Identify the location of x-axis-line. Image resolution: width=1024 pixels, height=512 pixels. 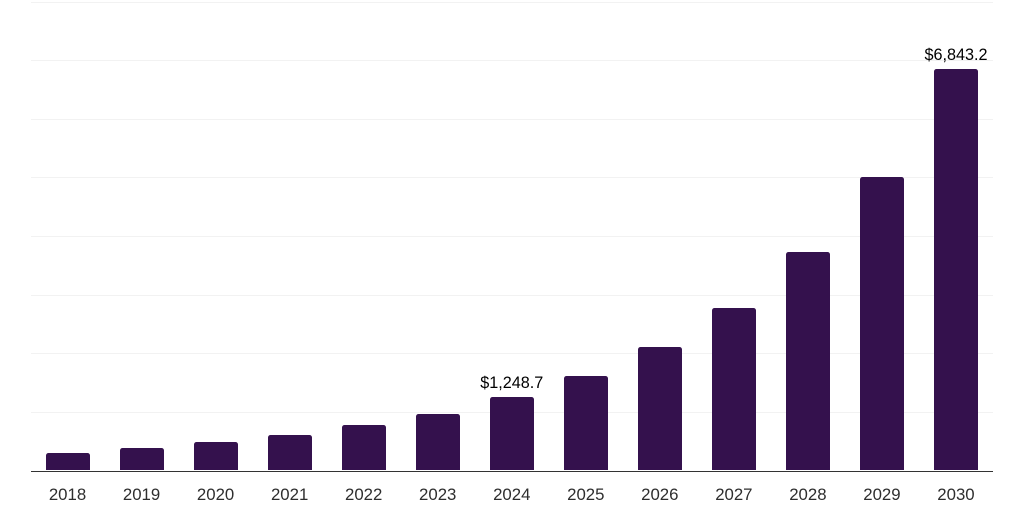
(511, 471).